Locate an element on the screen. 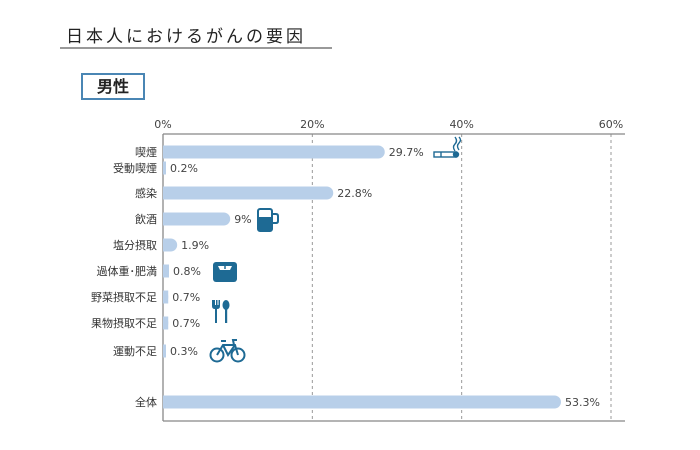  value-label: 0.8% is located at coordinates (187, 271).